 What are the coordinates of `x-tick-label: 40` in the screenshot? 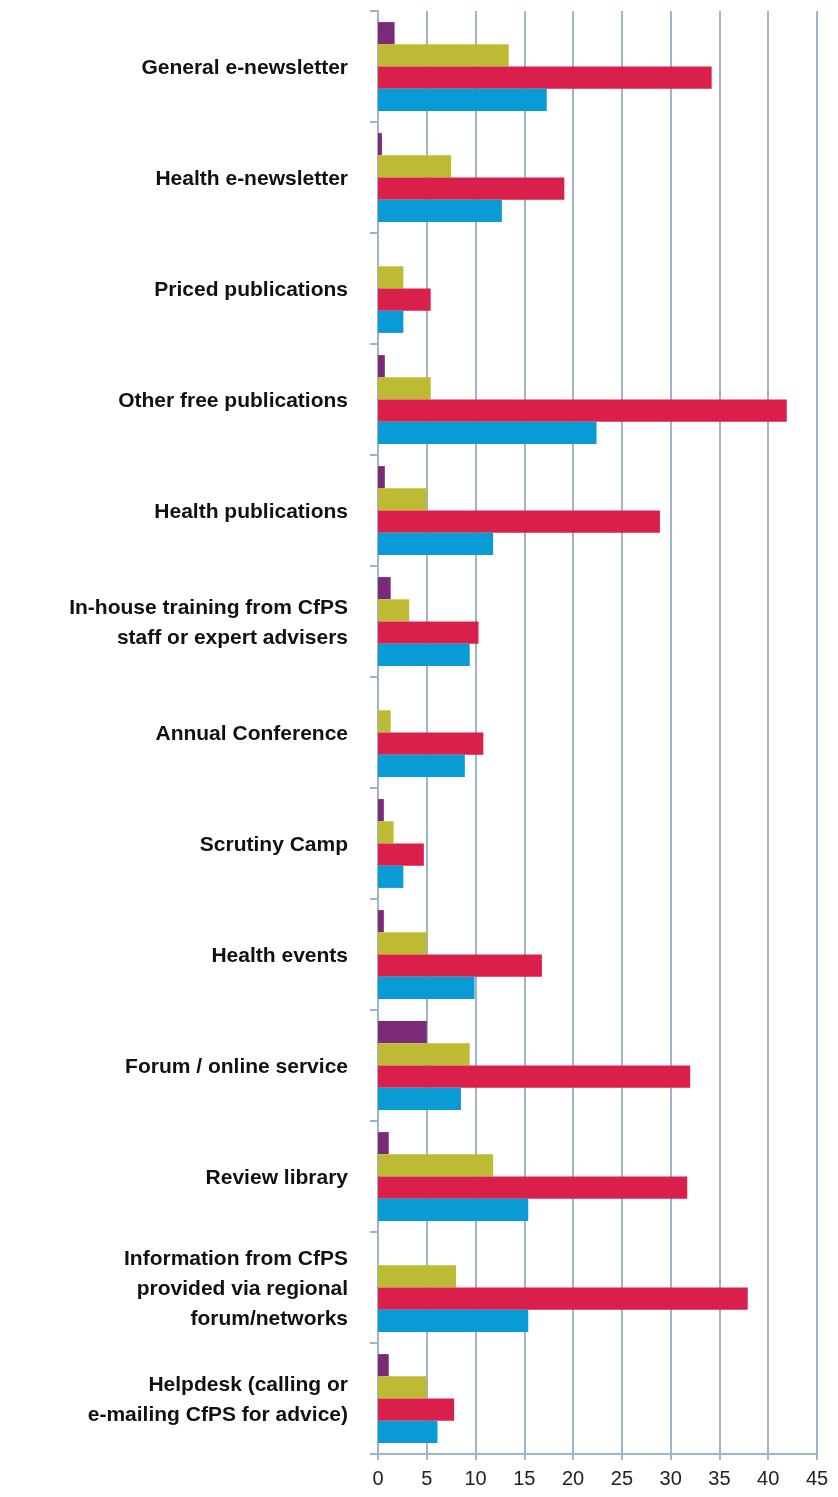 It's located at (768, 1478).